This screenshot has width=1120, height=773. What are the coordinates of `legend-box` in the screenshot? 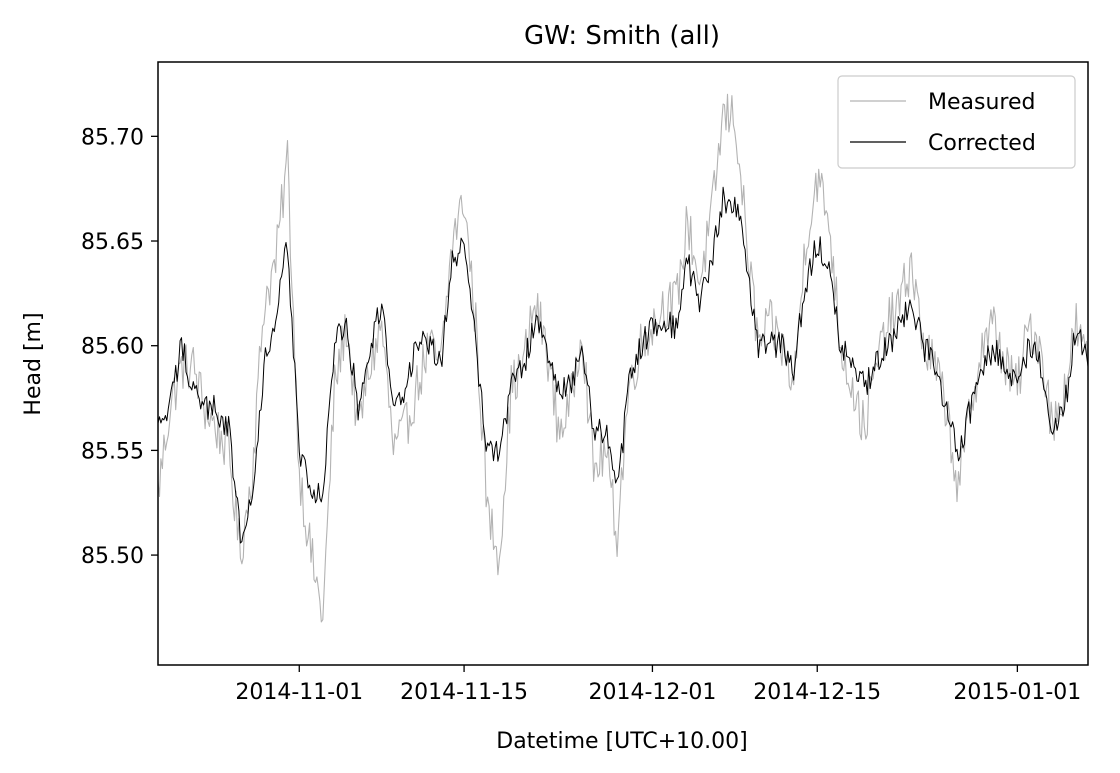 It's located at (956, 122).